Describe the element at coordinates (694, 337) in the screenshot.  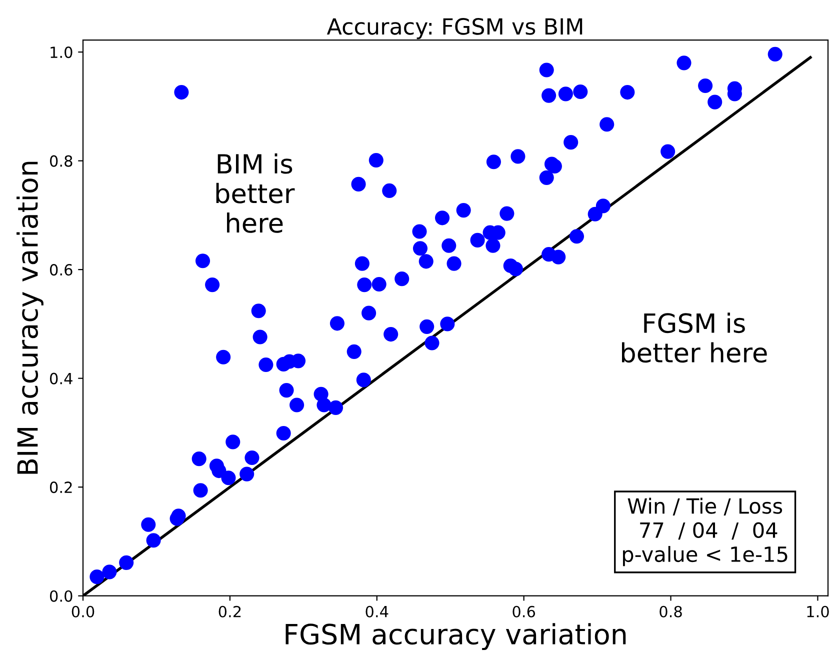
I see `annotation: FGSM is better here` at that location.